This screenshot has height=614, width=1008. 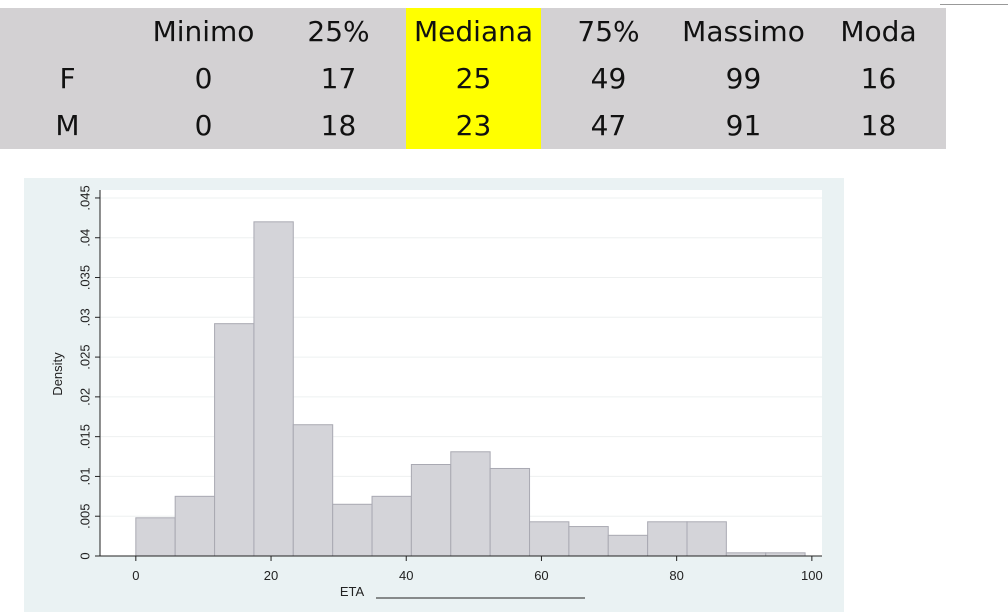 What do you see at coordinates (84, 555) in the screenshot?
I see `y-tick-label: 0` at bounding box center [84, 555].